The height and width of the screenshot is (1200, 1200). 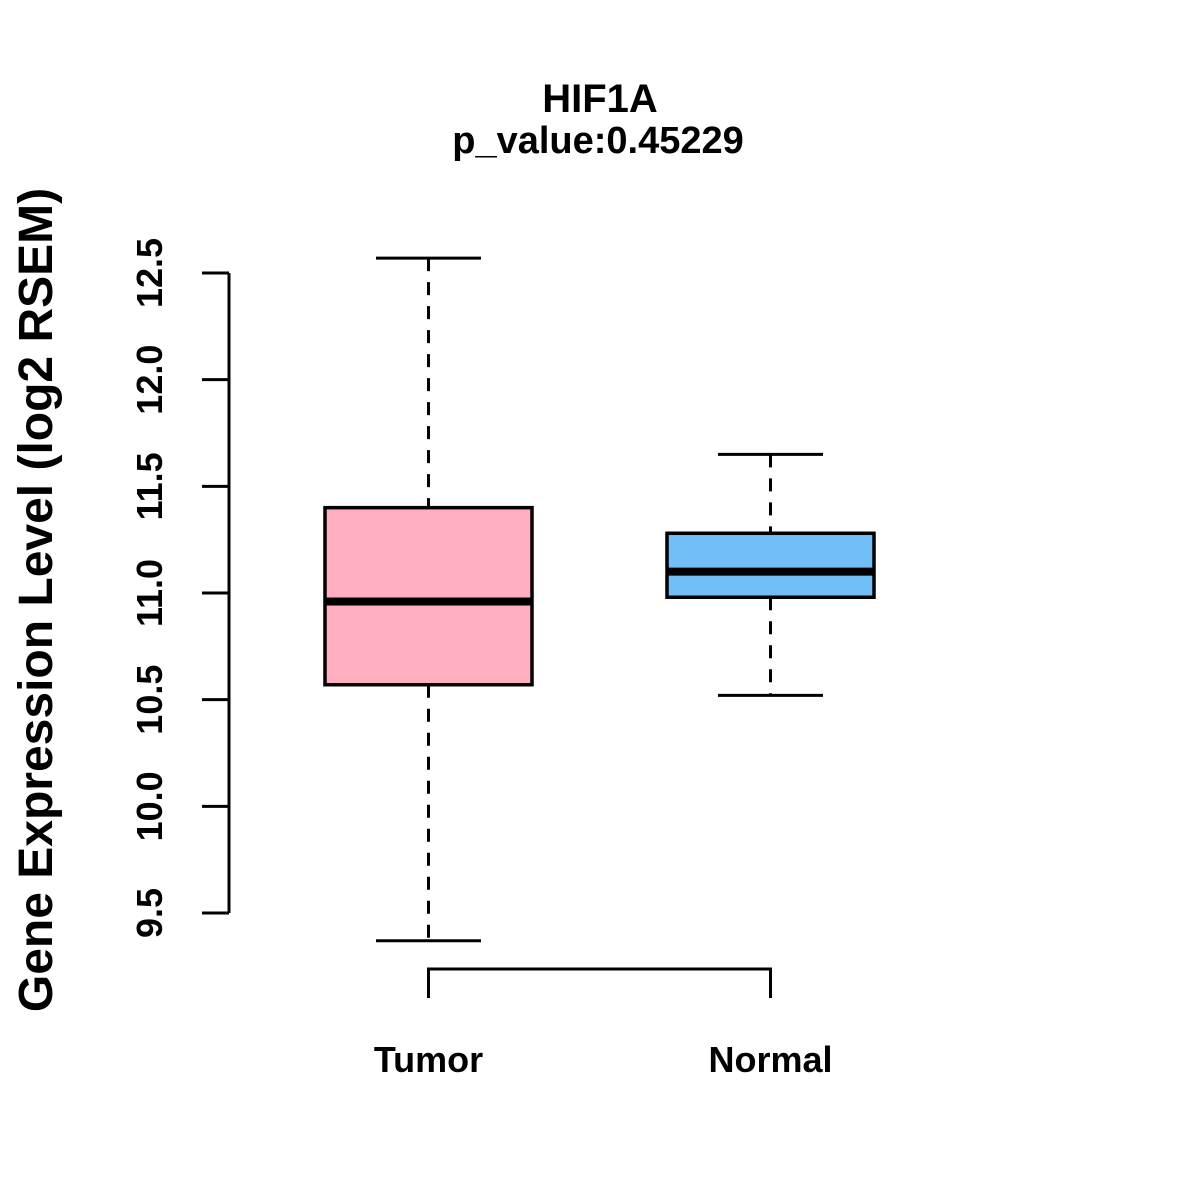 What do you see at coordinates (149, 806) in the screenshot?
I see `y-axis-tick-label: 10.0` at bounding box center [149, 806].